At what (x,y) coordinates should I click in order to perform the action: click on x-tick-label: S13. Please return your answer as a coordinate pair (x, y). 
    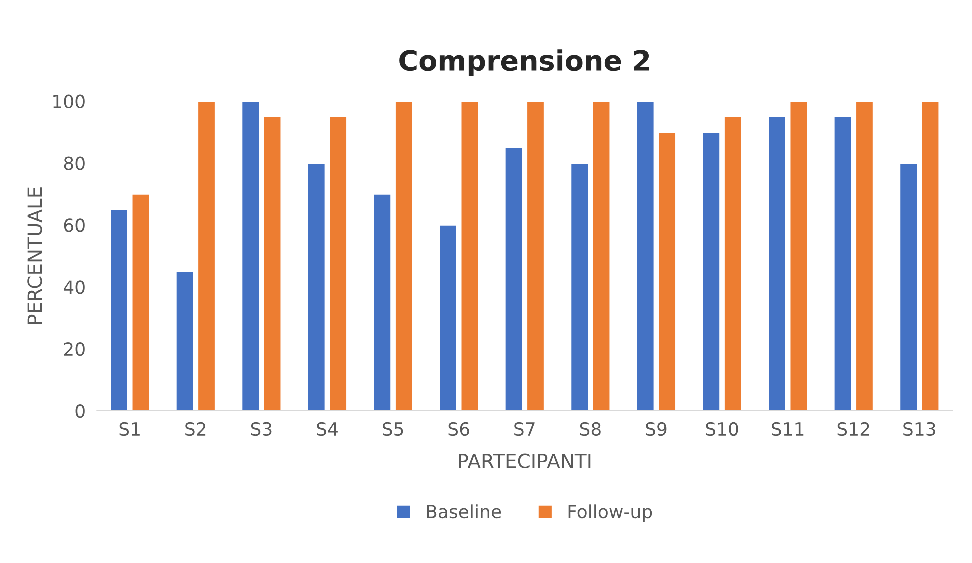
    Looking at the image, I should click on (920, 429).